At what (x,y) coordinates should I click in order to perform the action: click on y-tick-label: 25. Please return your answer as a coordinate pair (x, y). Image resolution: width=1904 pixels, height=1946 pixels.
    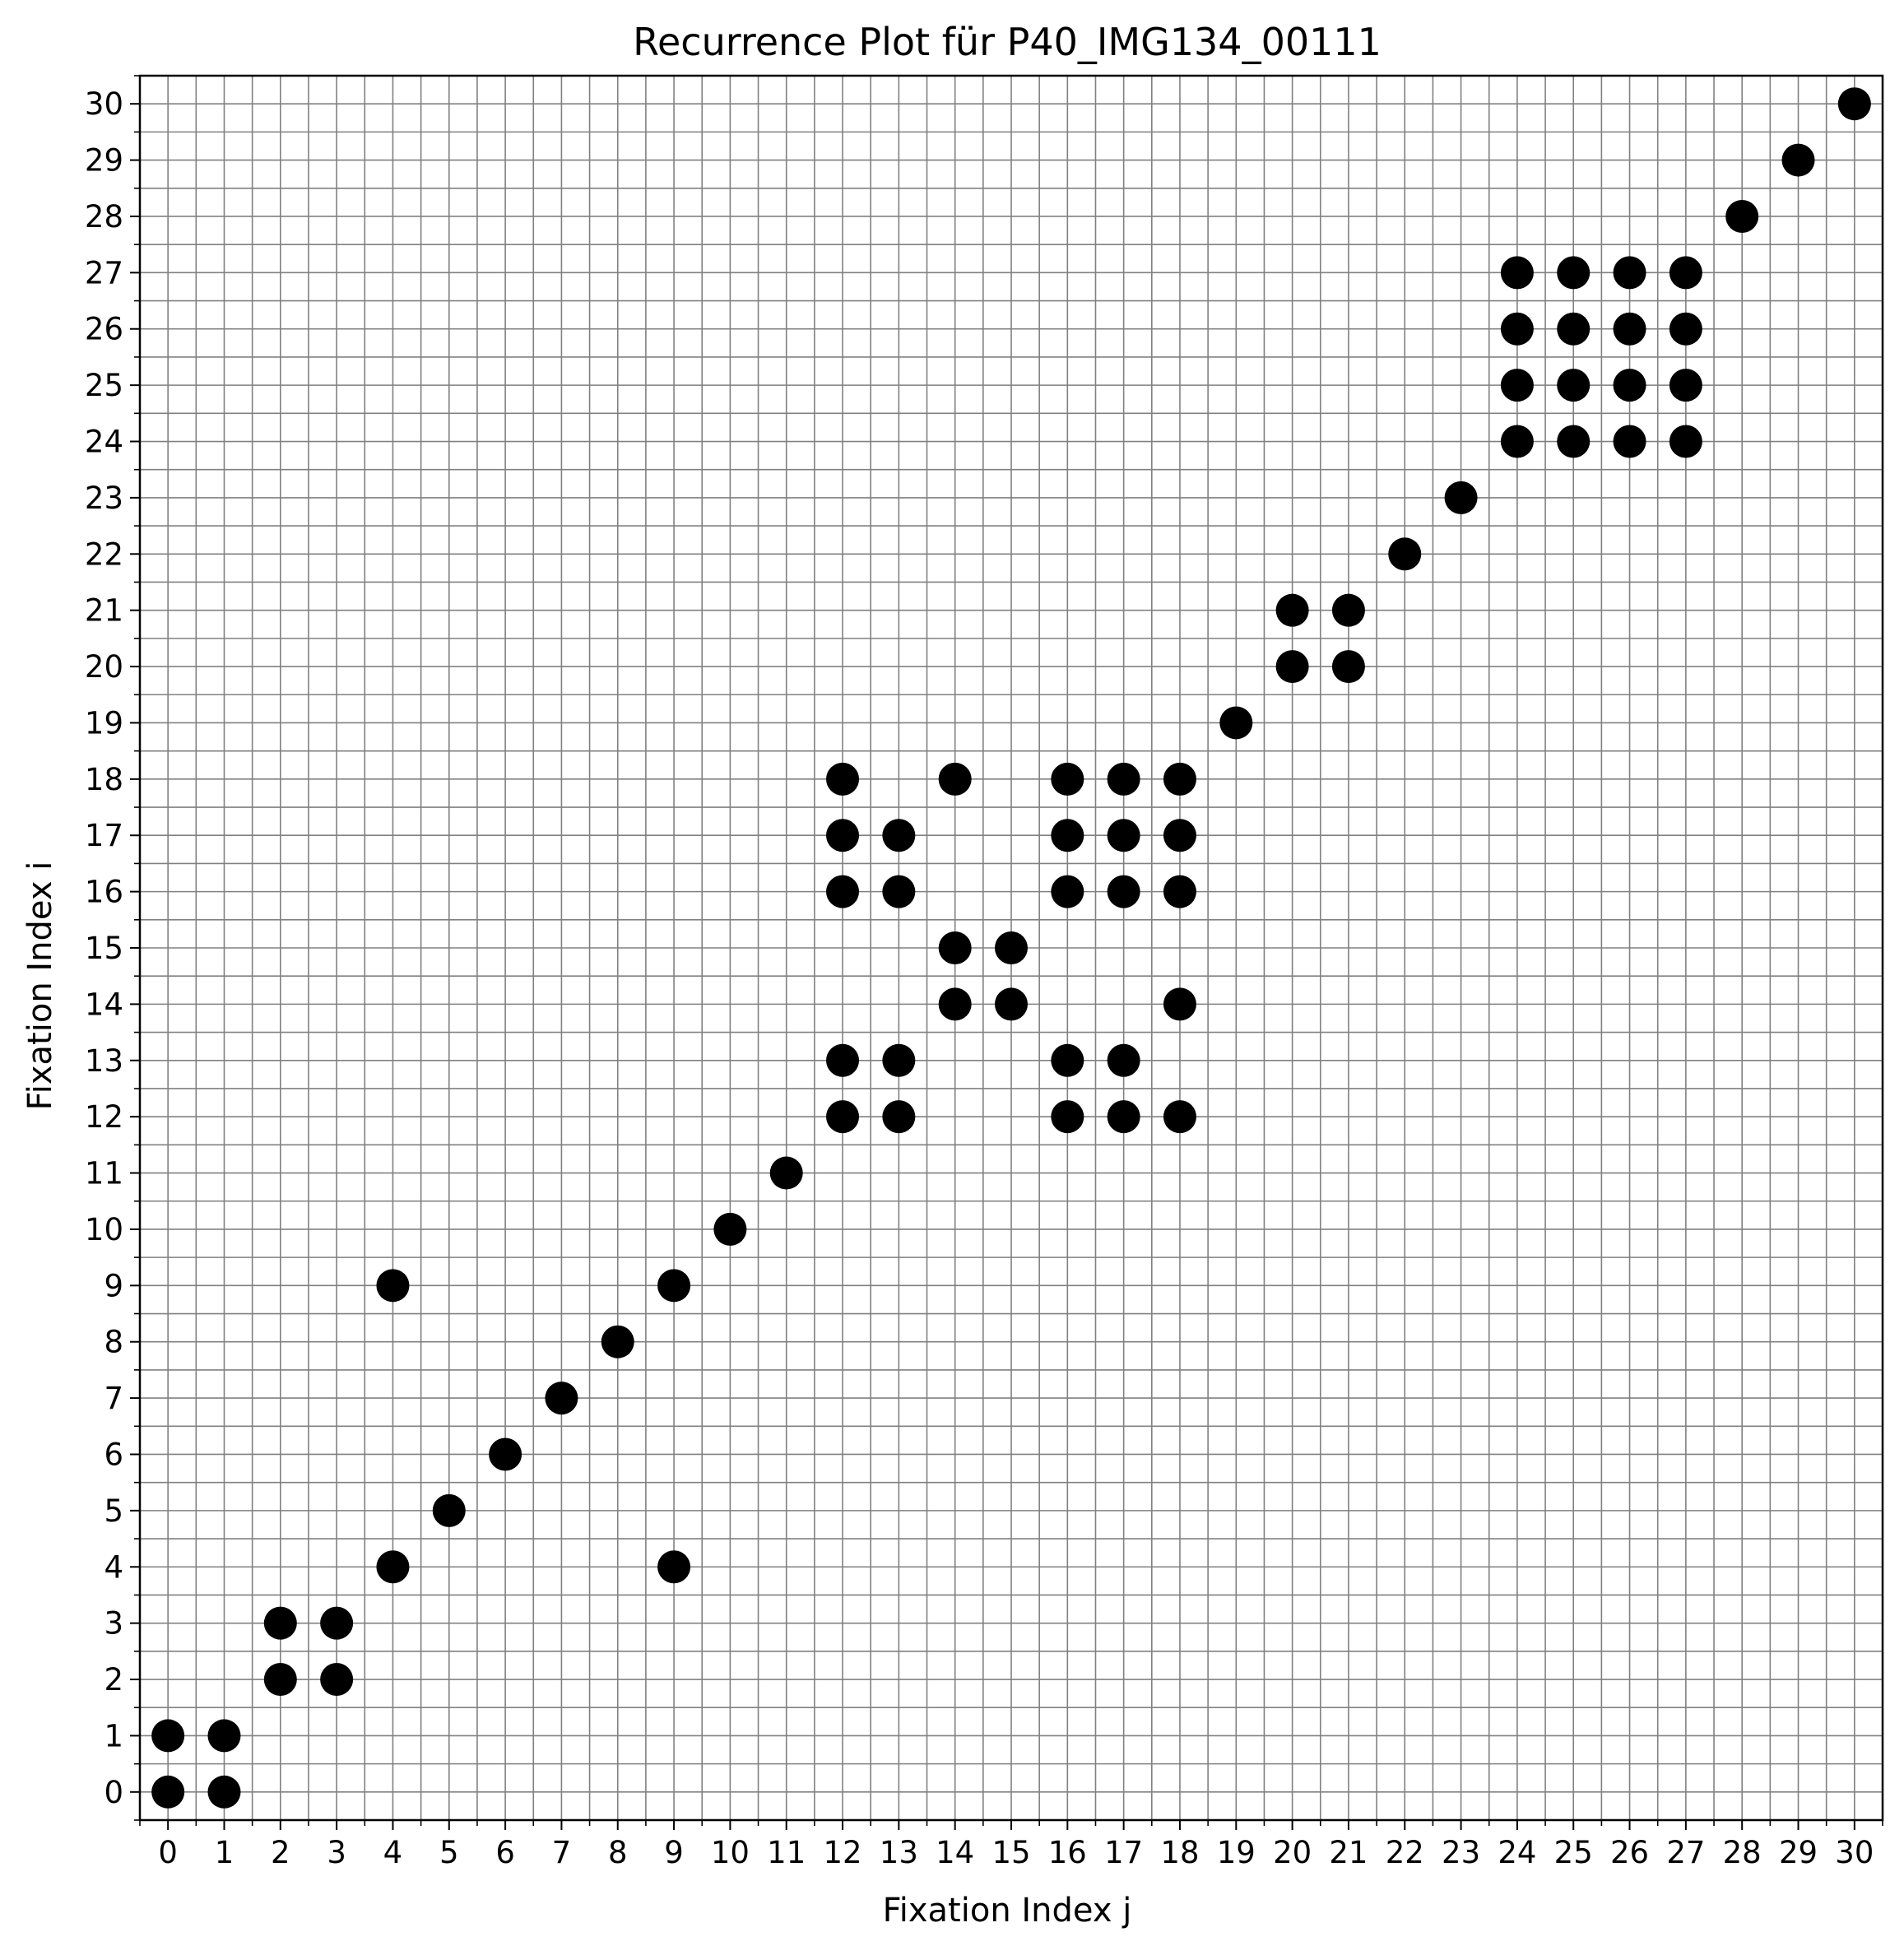
    Looking at the image, I should click on (104, 385).